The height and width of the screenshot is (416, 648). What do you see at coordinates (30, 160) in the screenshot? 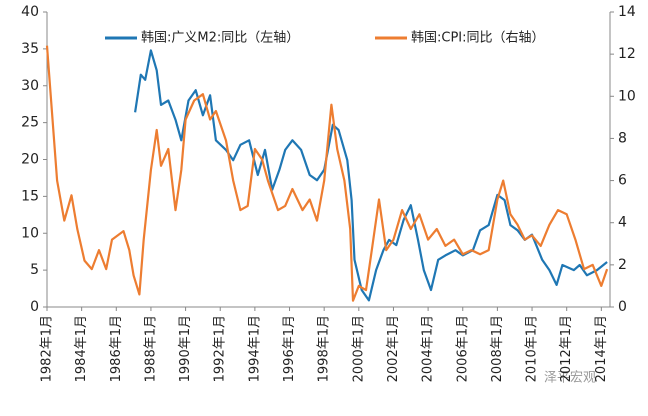
I see `y-tick-label: 20` at bounding box center [30, 160].